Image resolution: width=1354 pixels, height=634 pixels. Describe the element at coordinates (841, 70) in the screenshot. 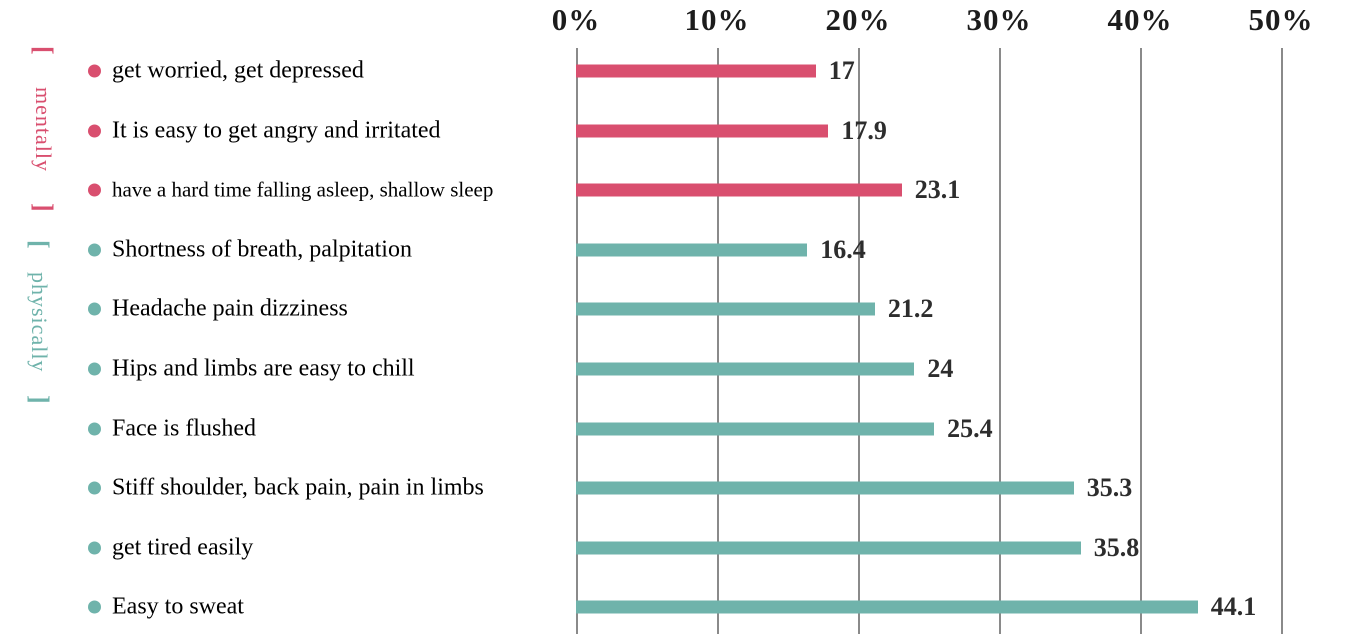

I see `value-label: 17` at that location.